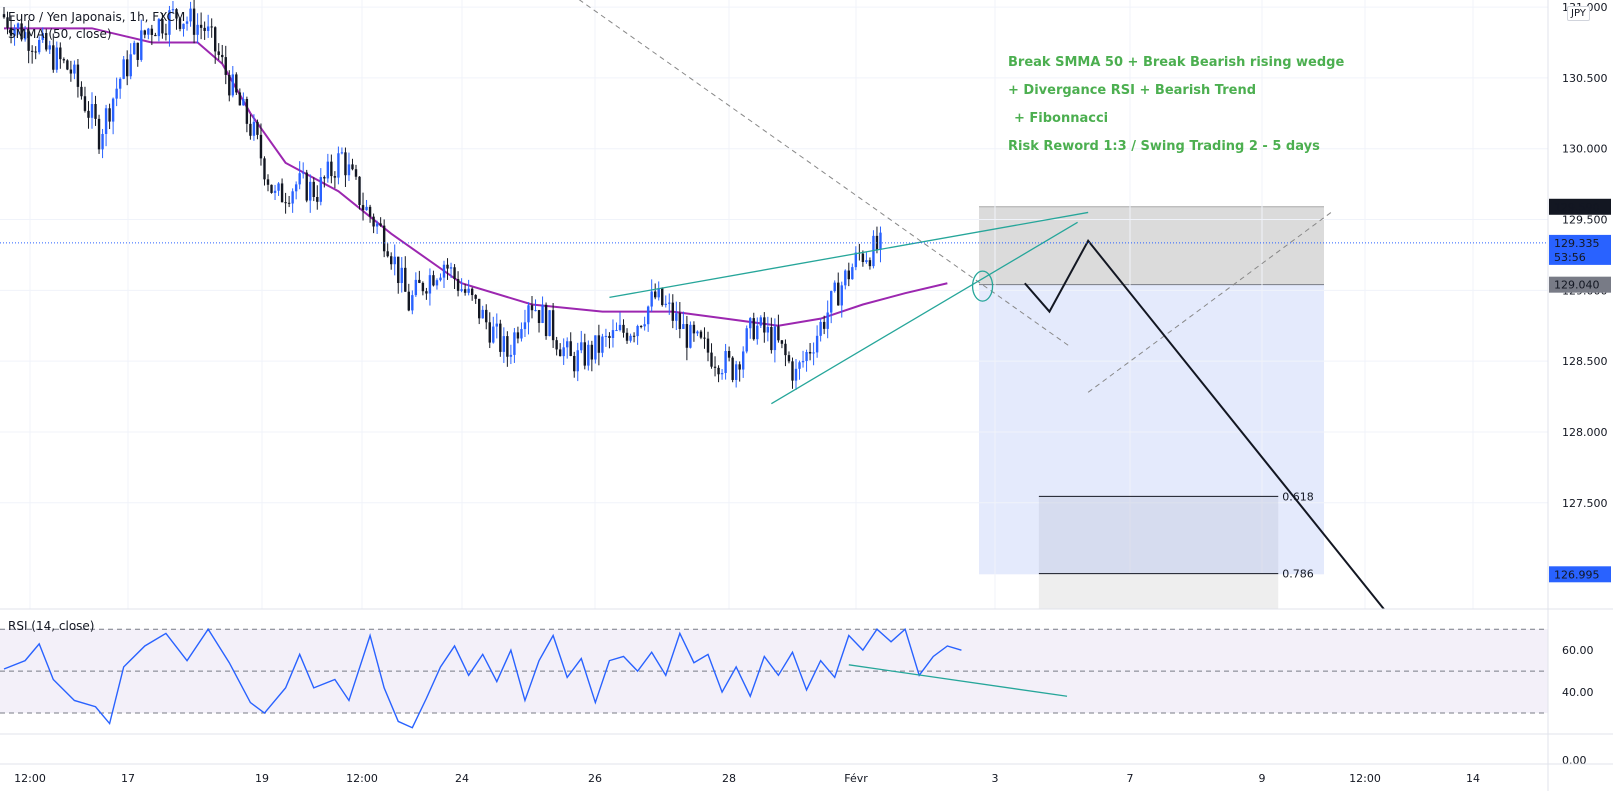 The height and width of the screenshot is (791, 1613). Describe the element at coordinates (1132, 90) in the screenshot. I see `annotation-line-2: + Divergance RSI + Bearish Trend` at that location.